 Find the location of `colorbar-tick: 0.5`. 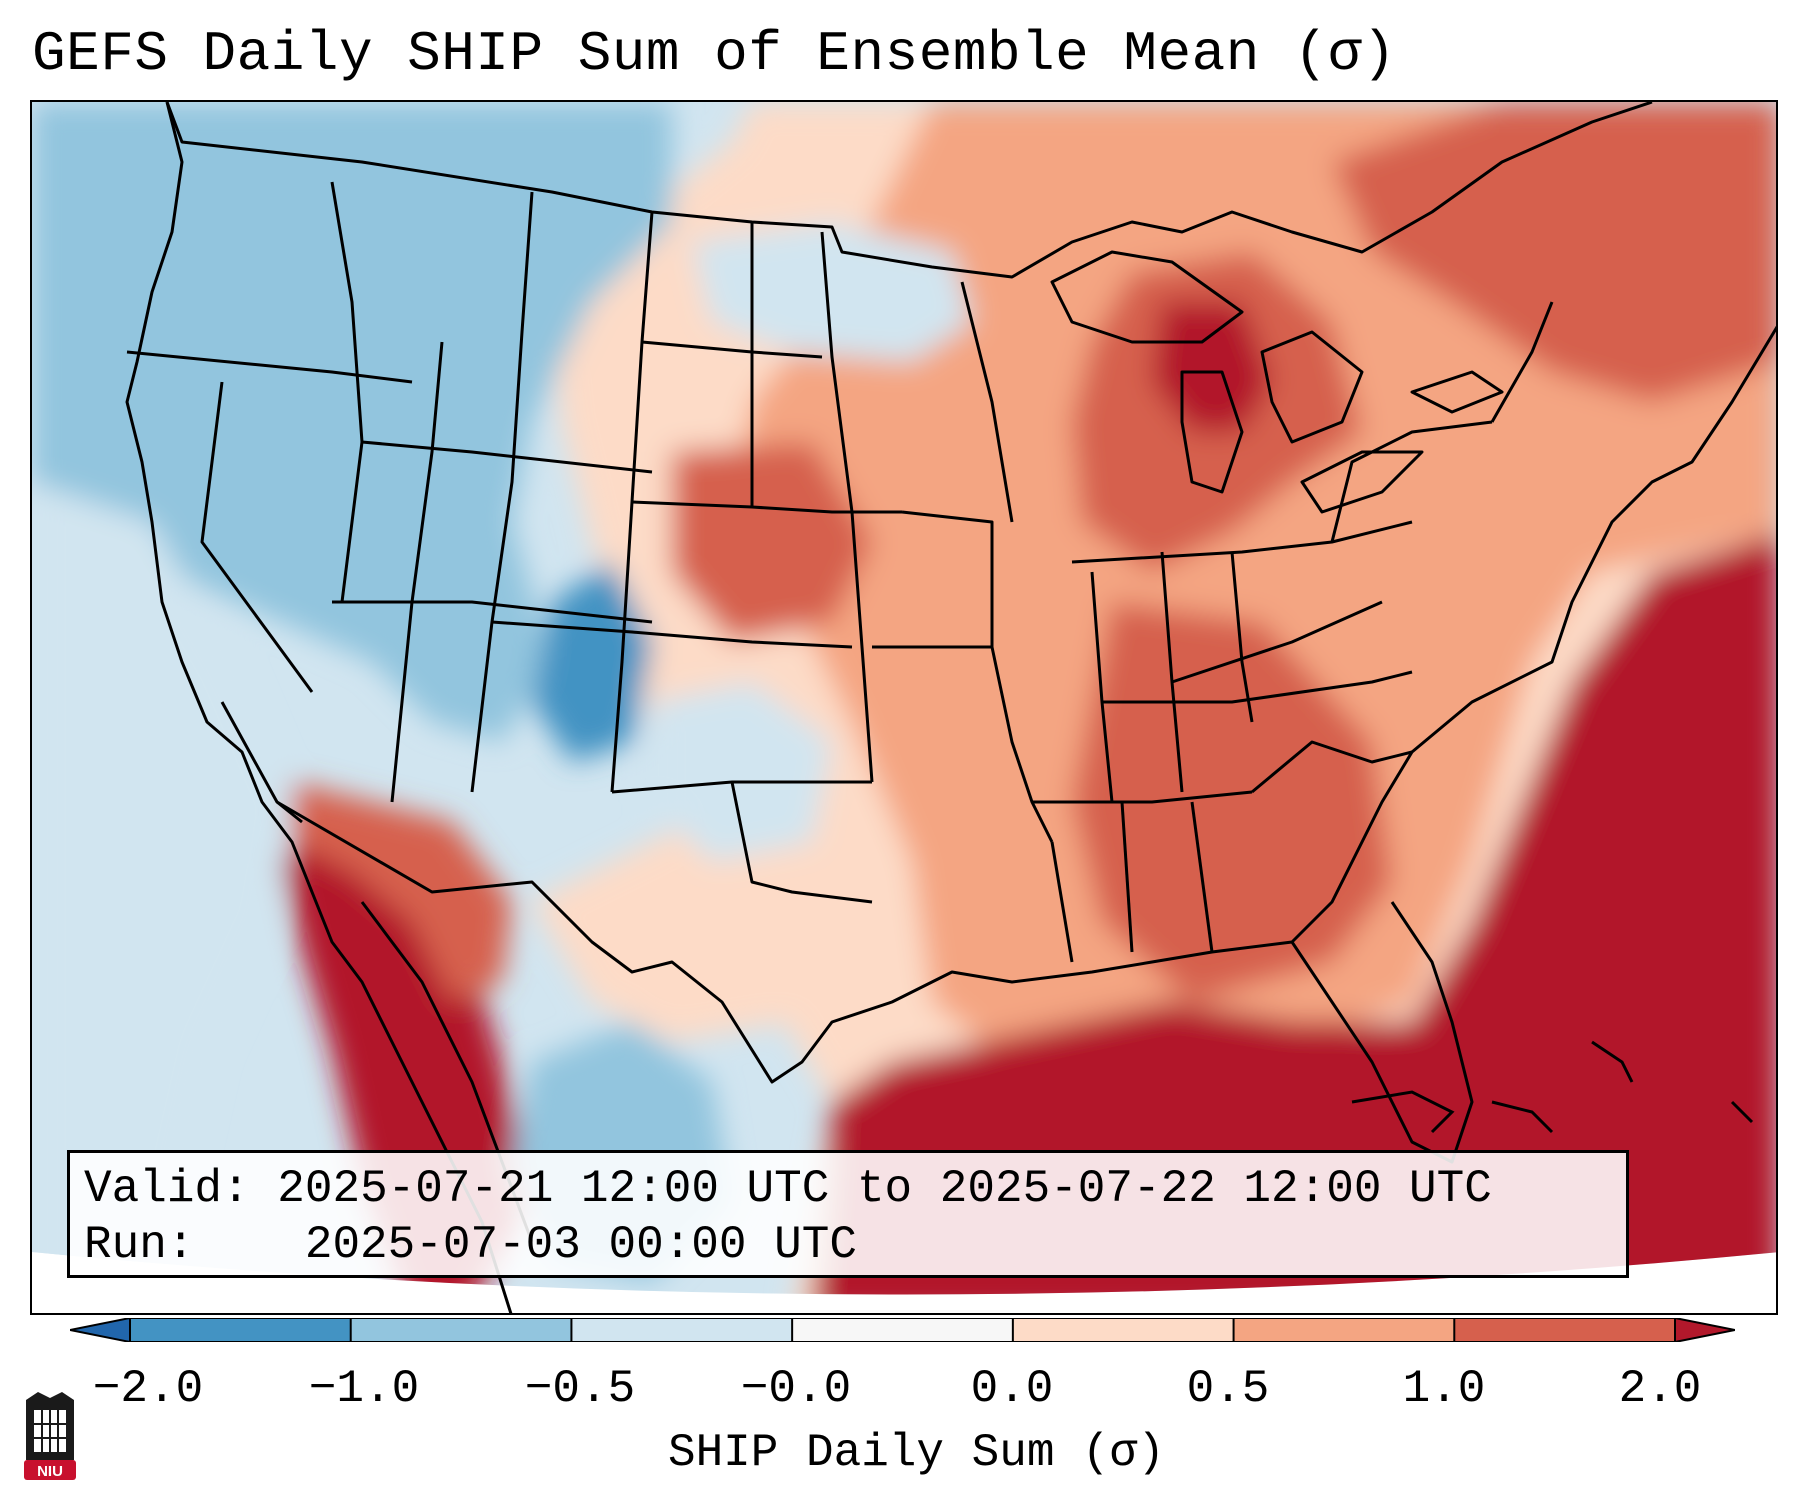

colorbar-tick: 0.5 is located at coordinates (1228, 1389).